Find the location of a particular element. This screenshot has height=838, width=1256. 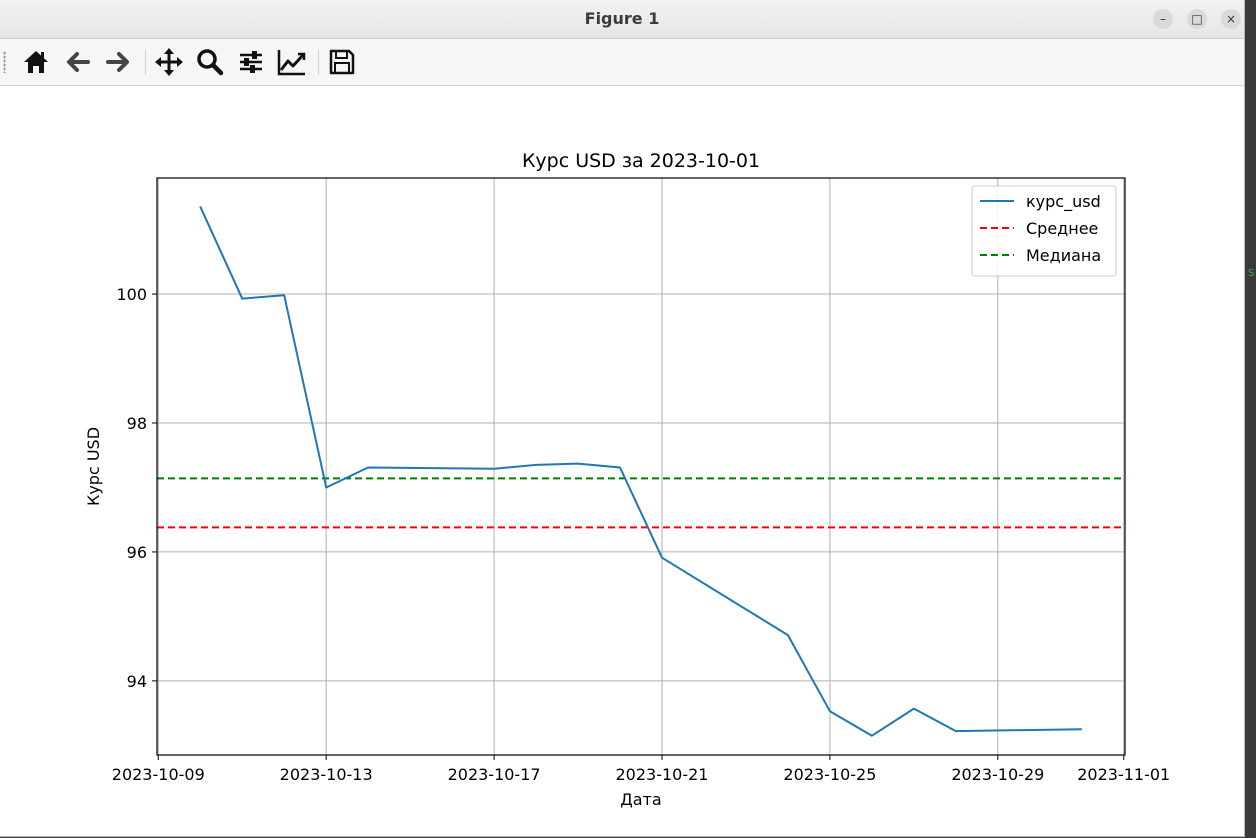

subplots-button is located at coordinates (251, 62).